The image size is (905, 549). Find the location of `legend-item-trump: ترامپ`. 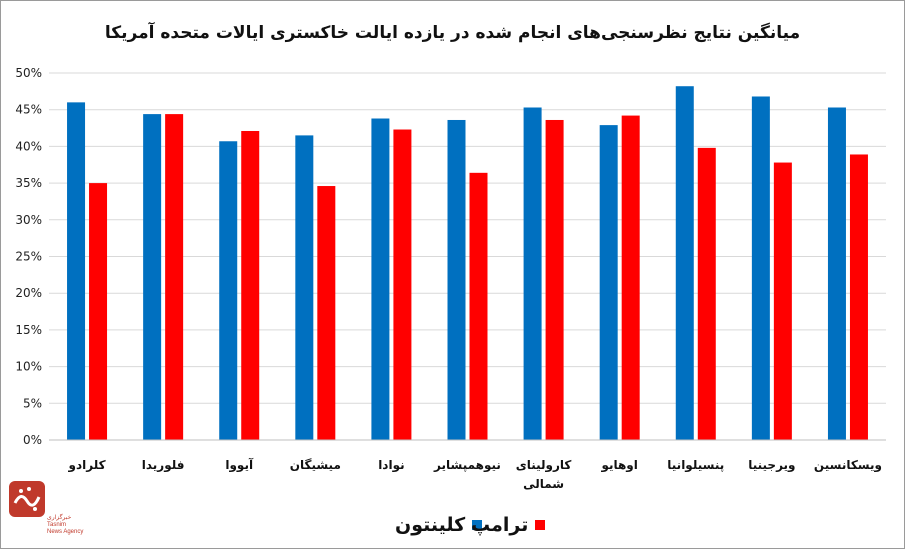

legend-item-trump: ترامپ is located at coordinates (508, 525).